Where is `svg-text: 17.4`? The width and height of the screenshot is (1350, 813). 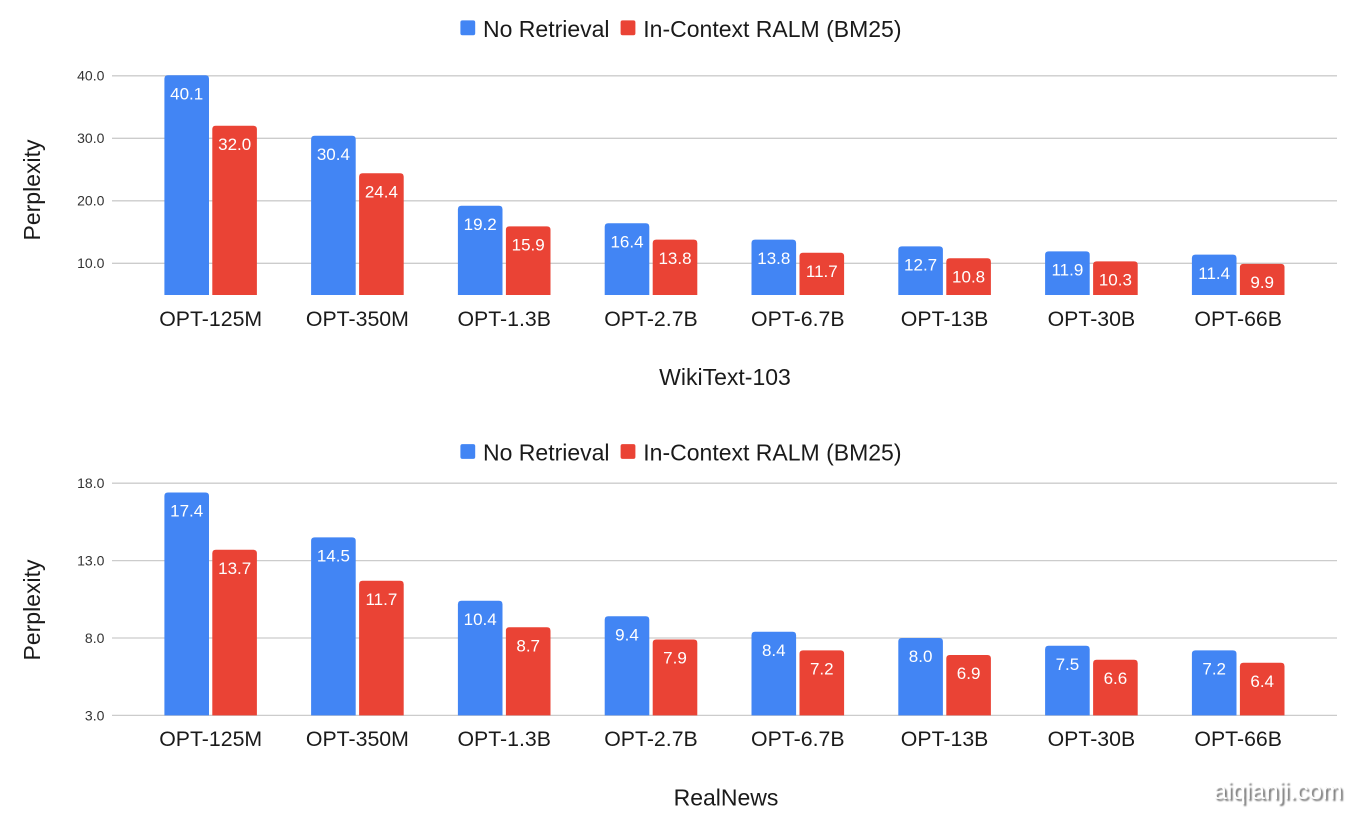
svg-text: 17.4 is located at coordinates (186, 511).